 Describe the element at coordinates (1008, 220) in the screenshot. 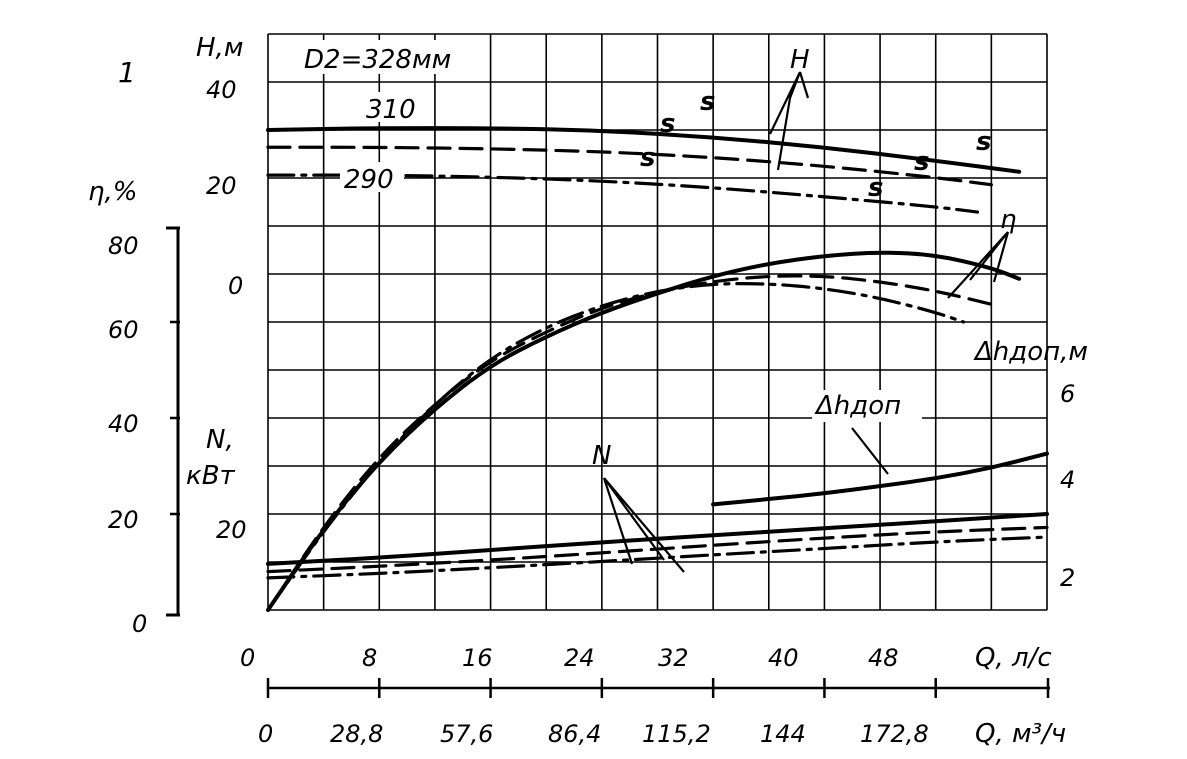

I see `efficiency-group-label: η` at that location.